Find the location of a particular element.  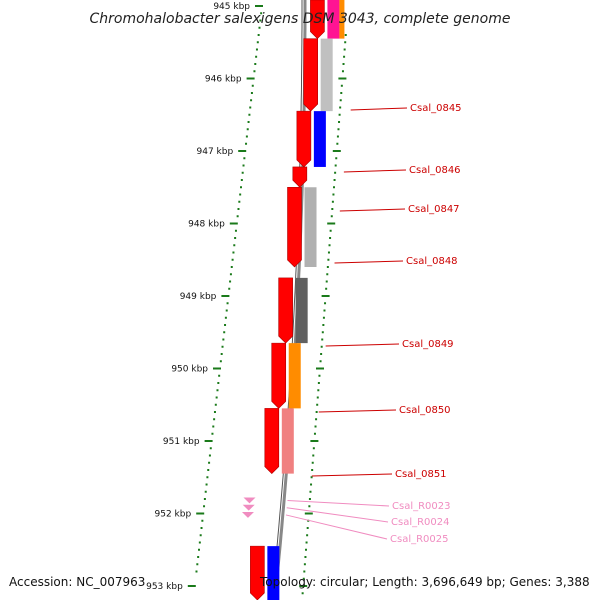

gene-label: Csal_0851 is located at coordinates (421, 474).